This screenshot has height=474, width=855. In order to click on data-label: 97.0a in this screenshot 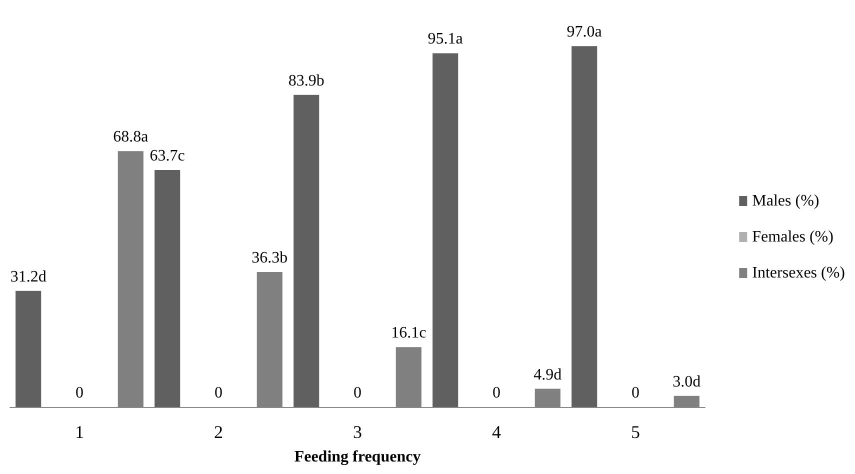, I will do `click(584, 32)`.